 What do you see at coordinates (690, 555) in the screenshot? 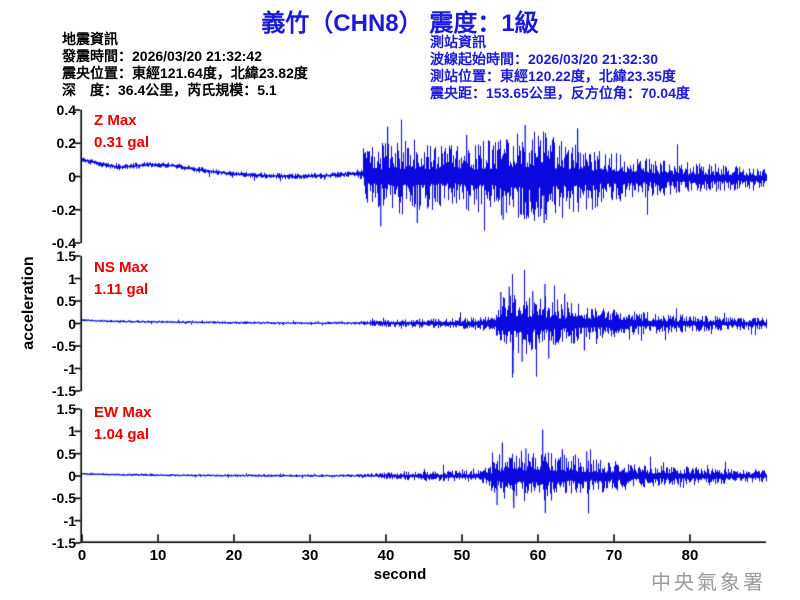
I see `x-tick-label: 80` at bounding box center [690, 555].